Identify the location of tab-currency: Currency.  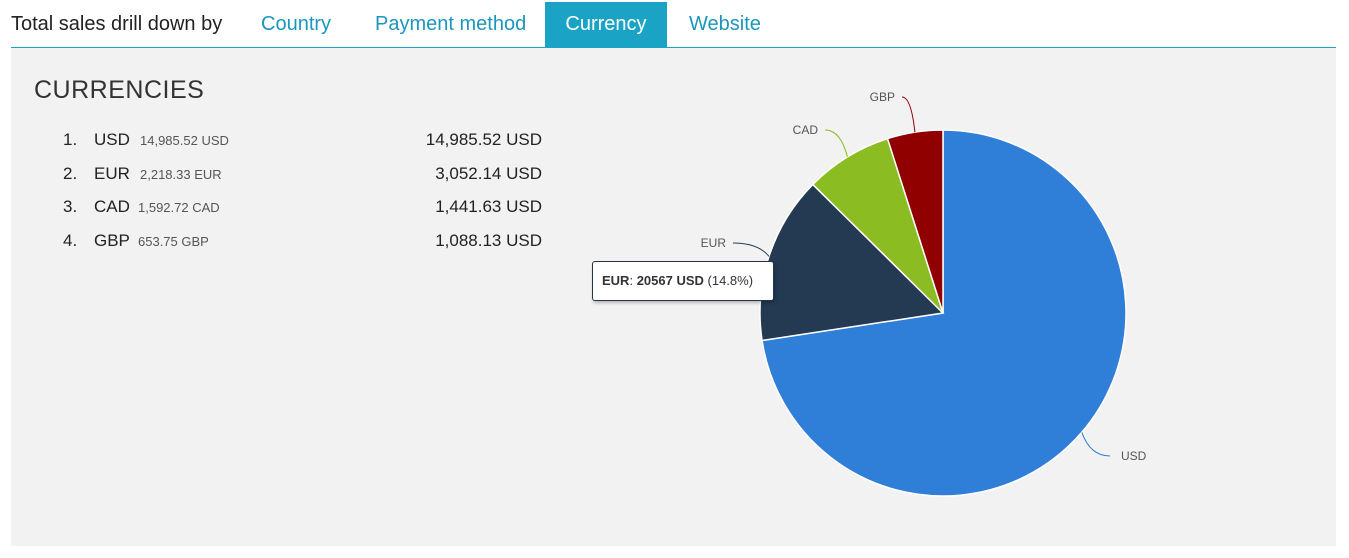
(606, 24).